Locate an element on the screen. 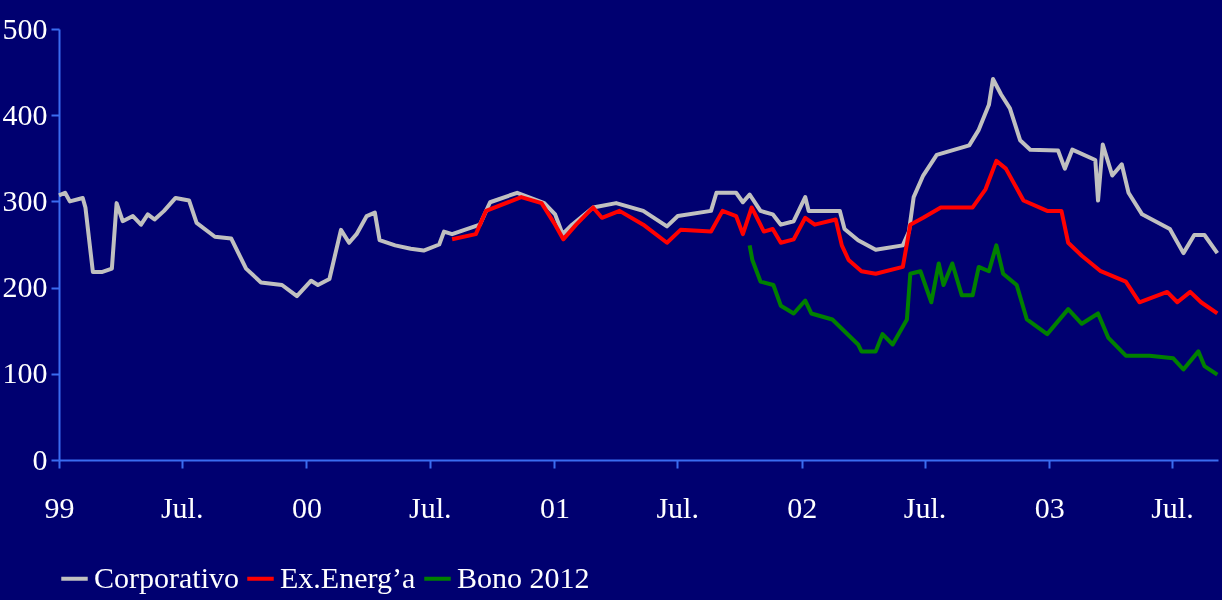  y-tick-label: 200 is located at coordinates (25, 287).